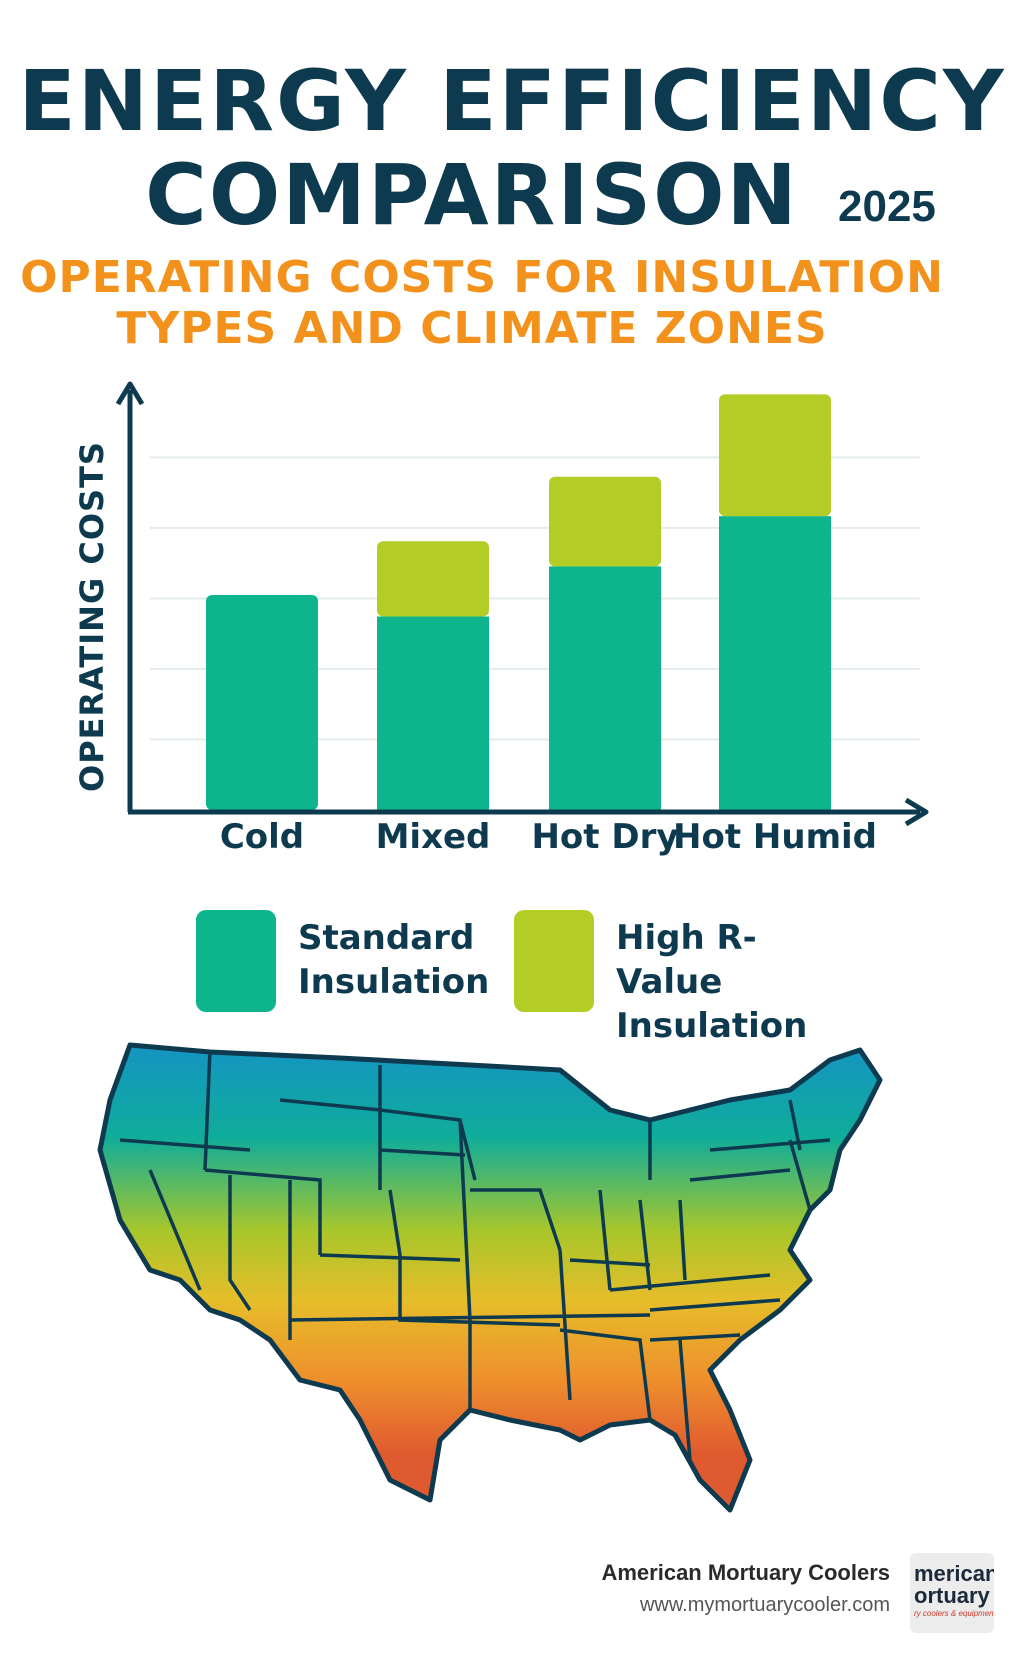  I want to click on company-url: www.mymortuarycooler.com, so click(764, 1605).